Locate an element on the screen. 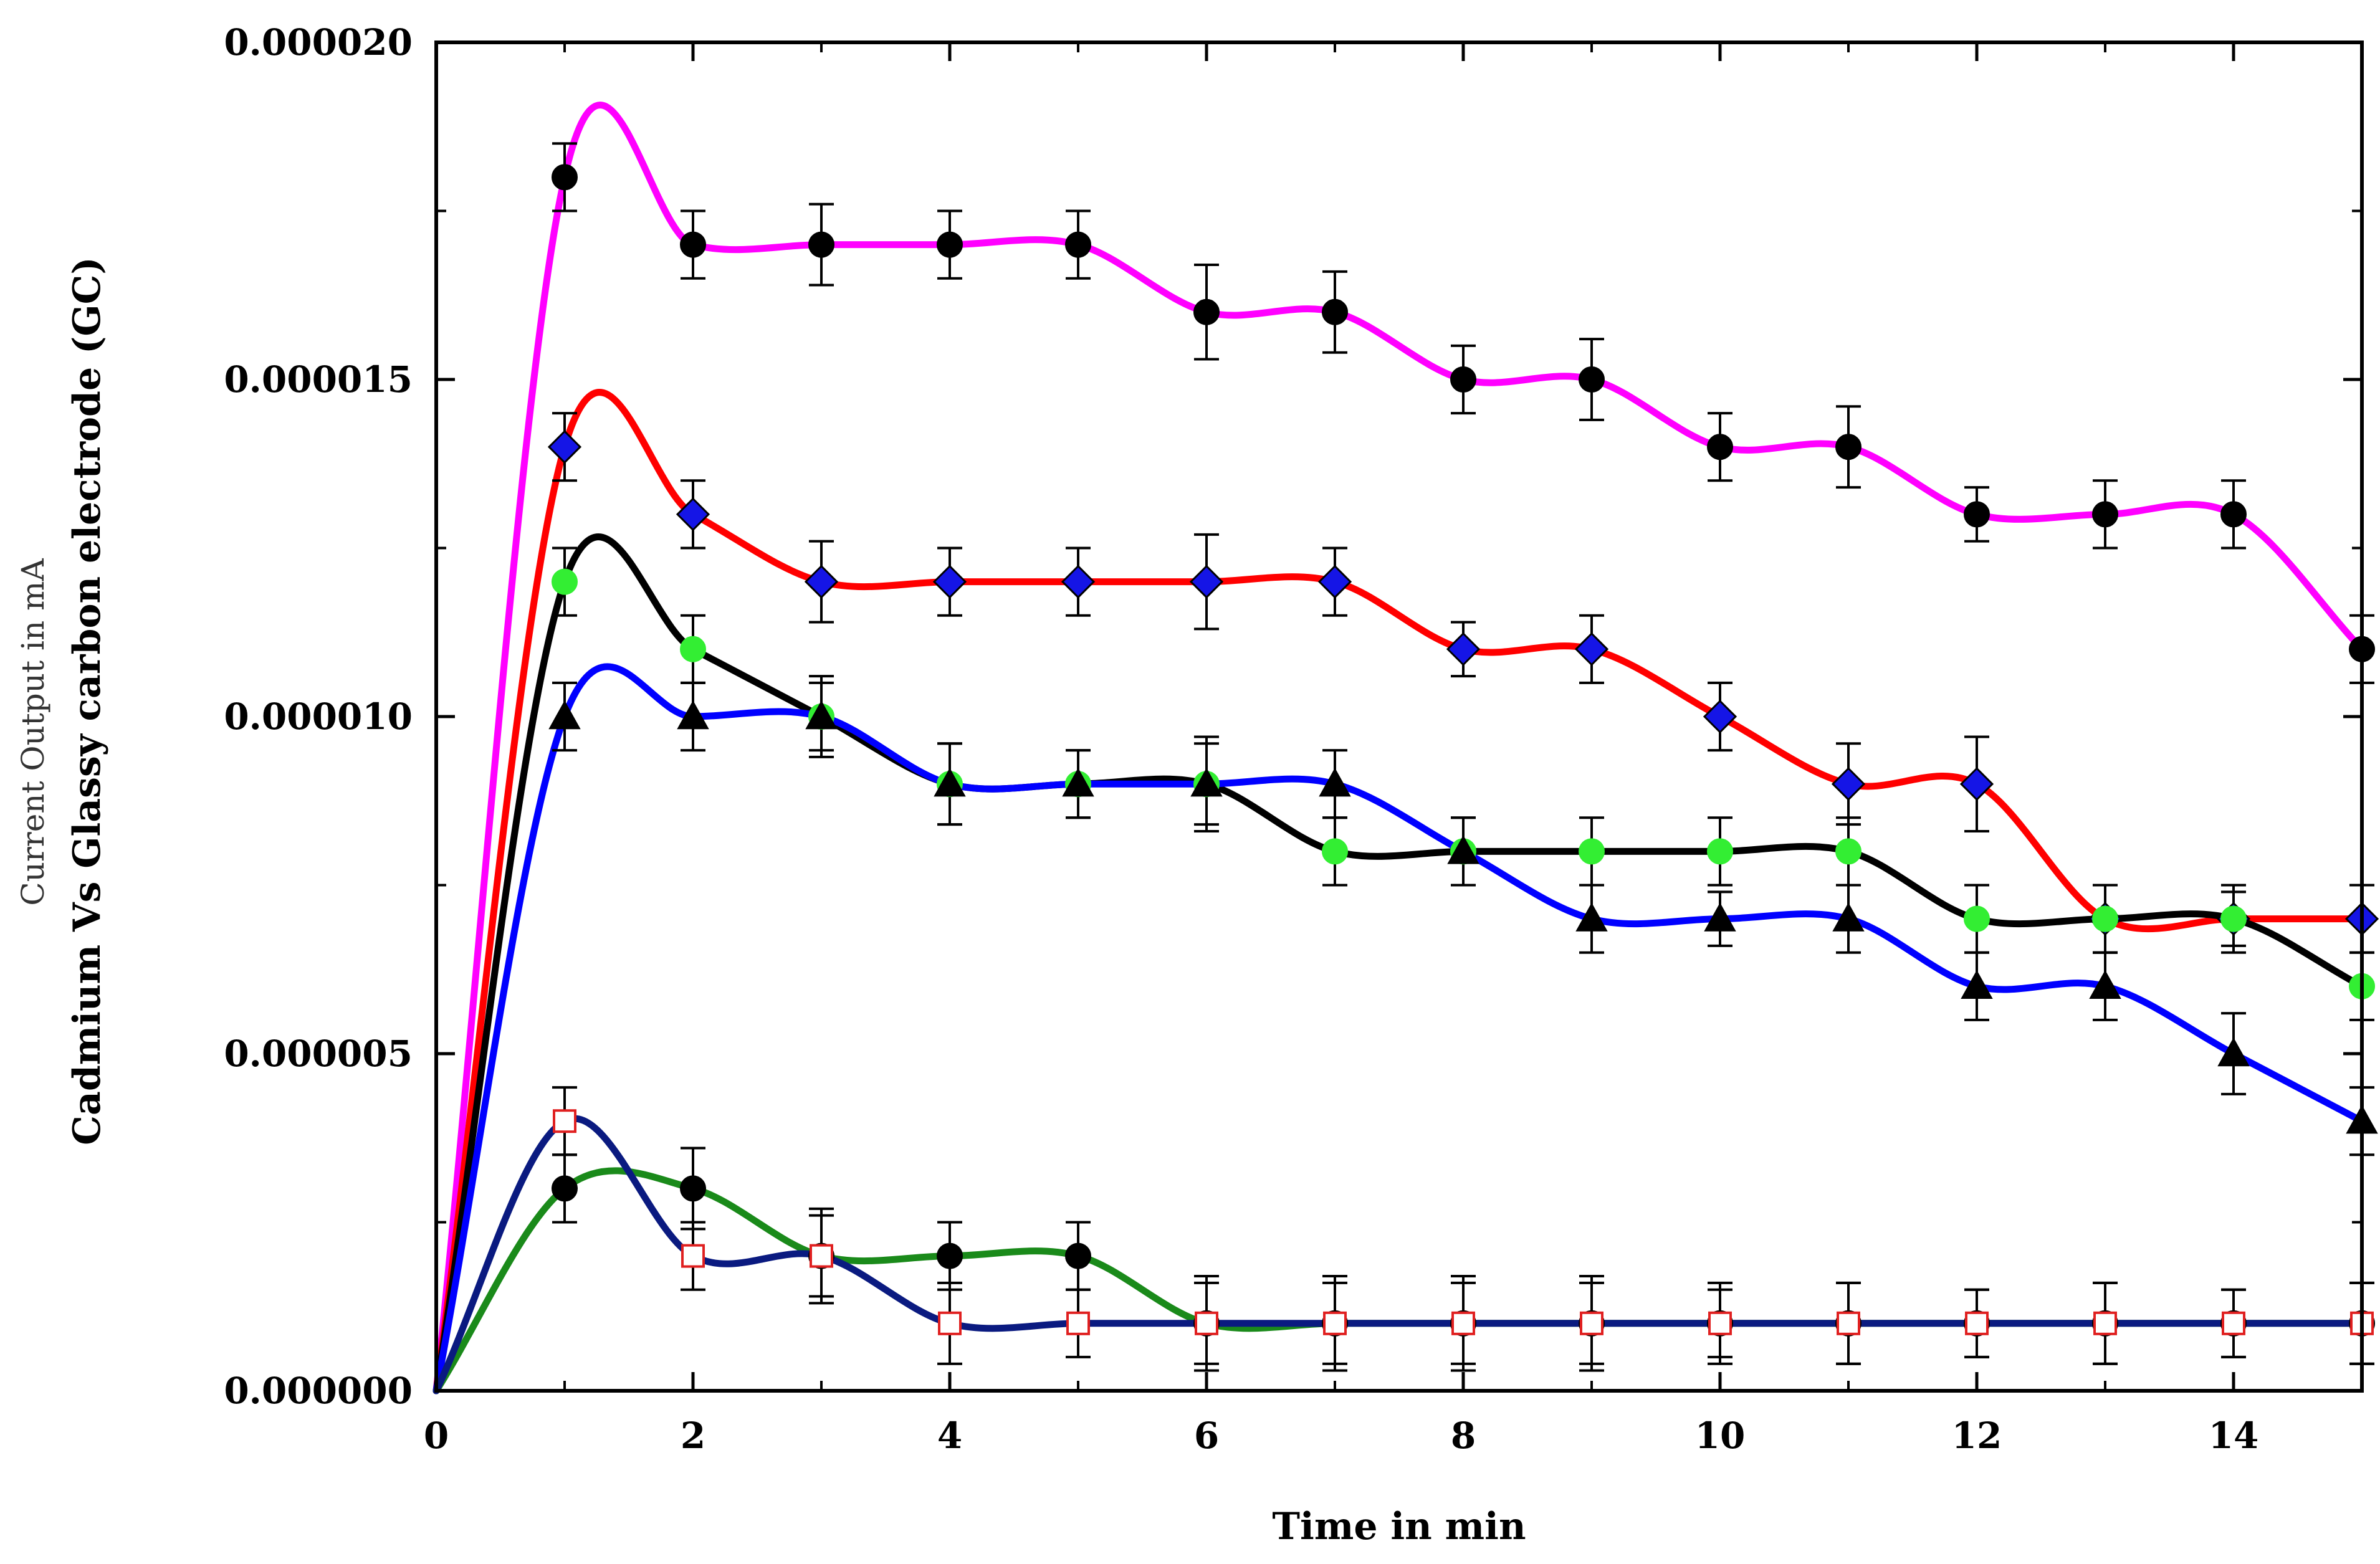  x-tick-label: 10 is located at coordinates (1720, 1435).